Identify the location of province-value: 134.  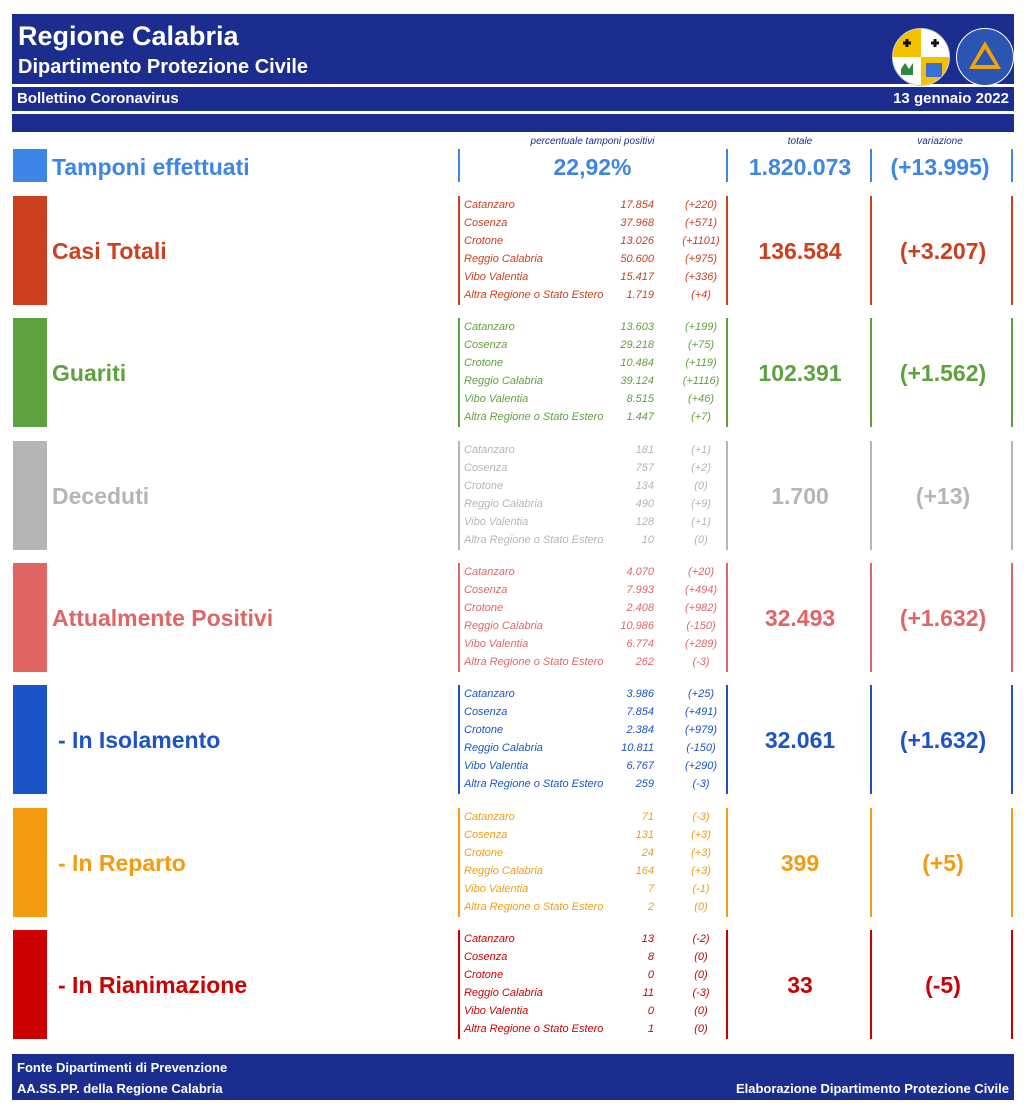
(644, 486).